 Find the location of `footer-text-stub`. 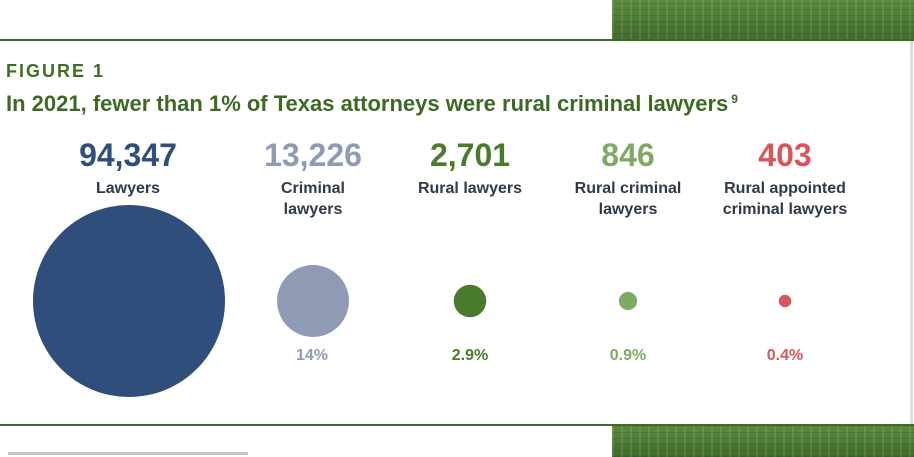

footer-text-stub is located at coordinates (128, 453).